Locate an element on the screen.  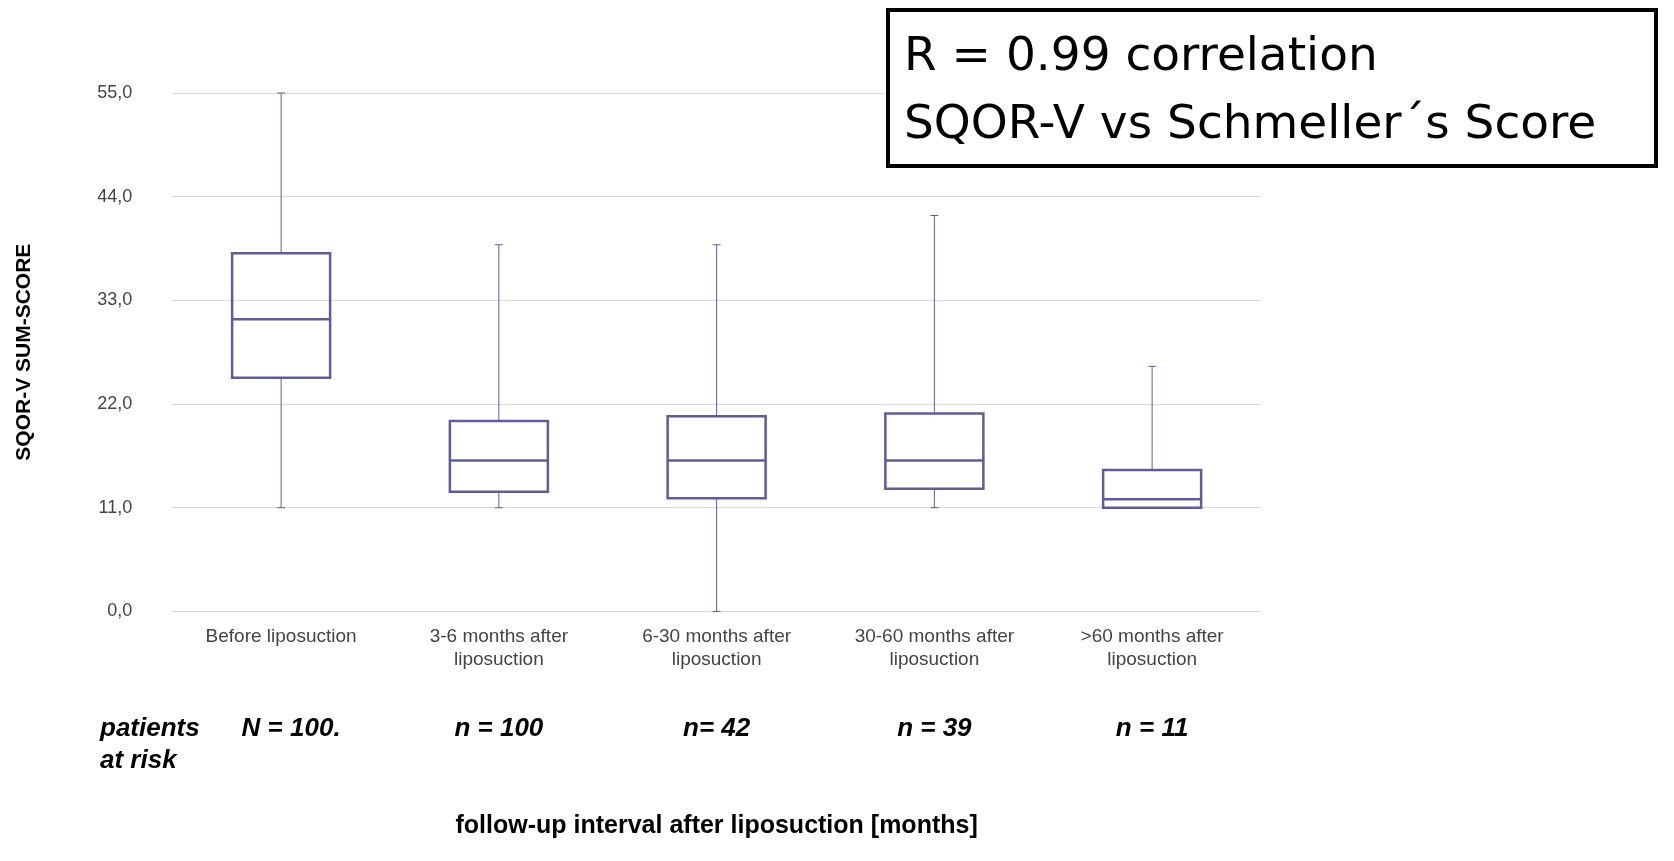
y-tick-label: 11,0 is located at coordinates (115, 506).